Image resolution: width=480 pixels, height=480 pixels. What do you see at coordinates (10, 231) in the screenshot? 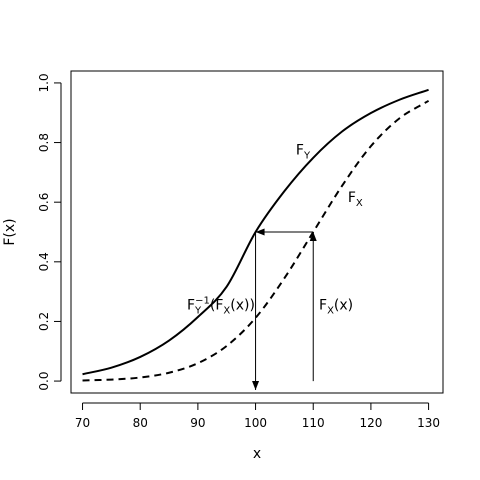
I see `y-axis-label: F(x)` at bounding box center [10, 231].